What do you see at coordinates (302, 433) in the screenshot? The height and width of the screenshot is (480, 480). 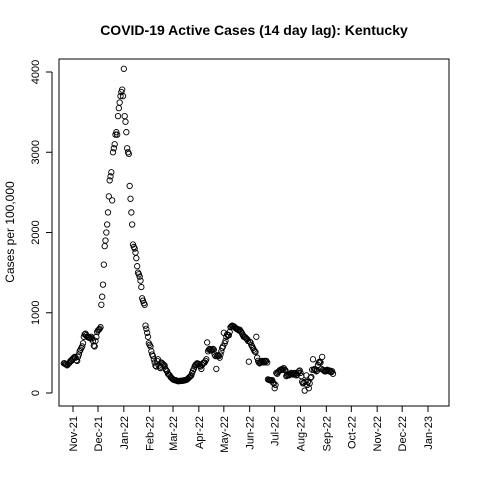 I see `x-tick-label: Aug-22` at bounding box center [302, 433].